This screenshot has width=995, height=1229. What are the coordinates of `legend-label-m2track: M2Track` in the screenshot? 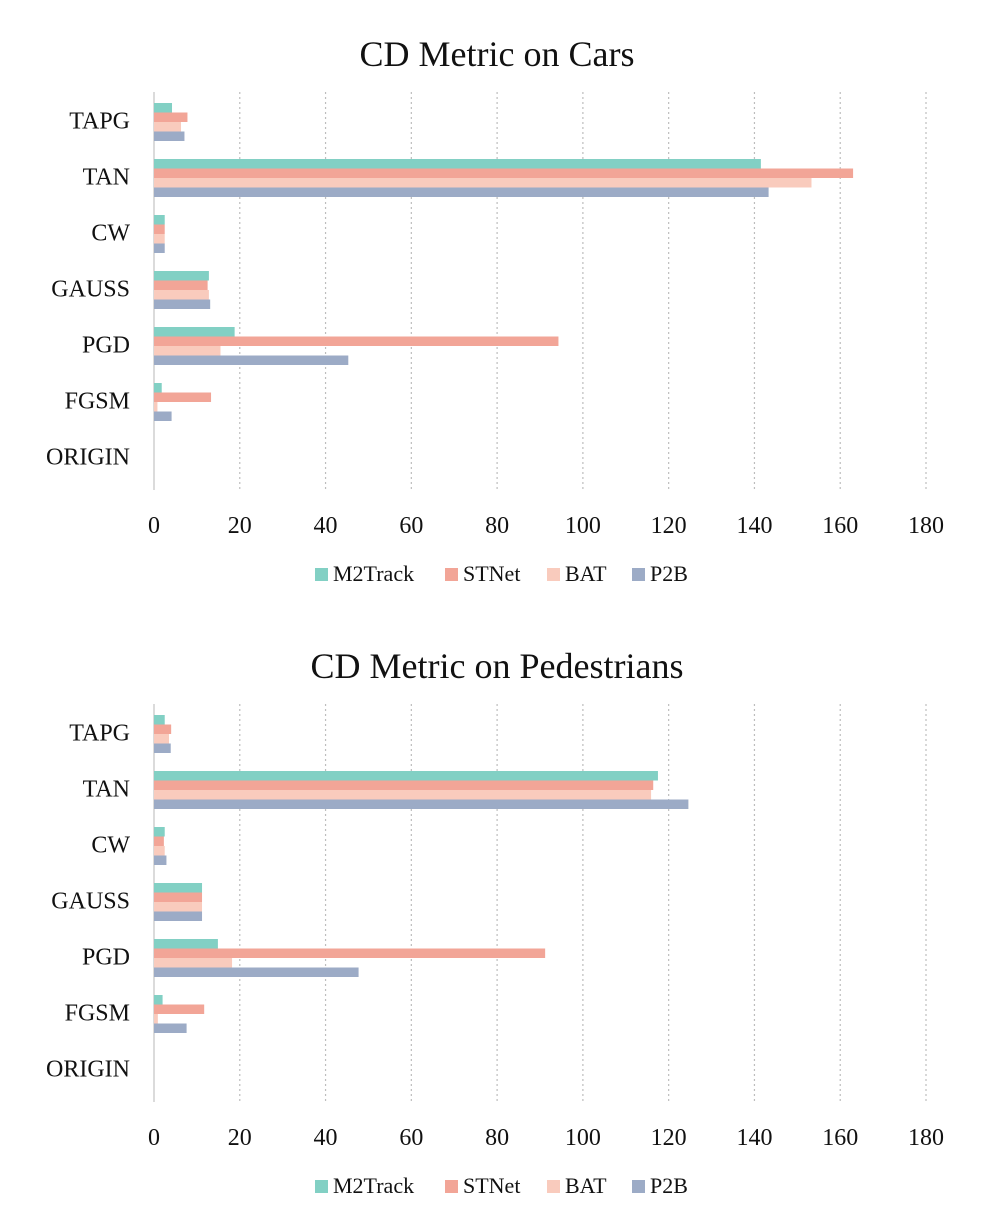 It's located at (373, 1185).